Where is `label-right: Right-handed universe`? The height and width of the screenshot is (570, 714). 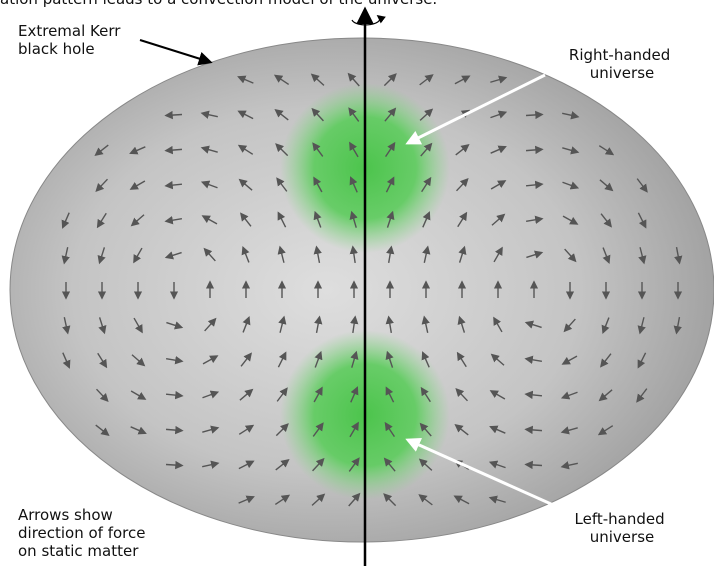 label-right: Right-handed universe is located at coordinates (622, 64).